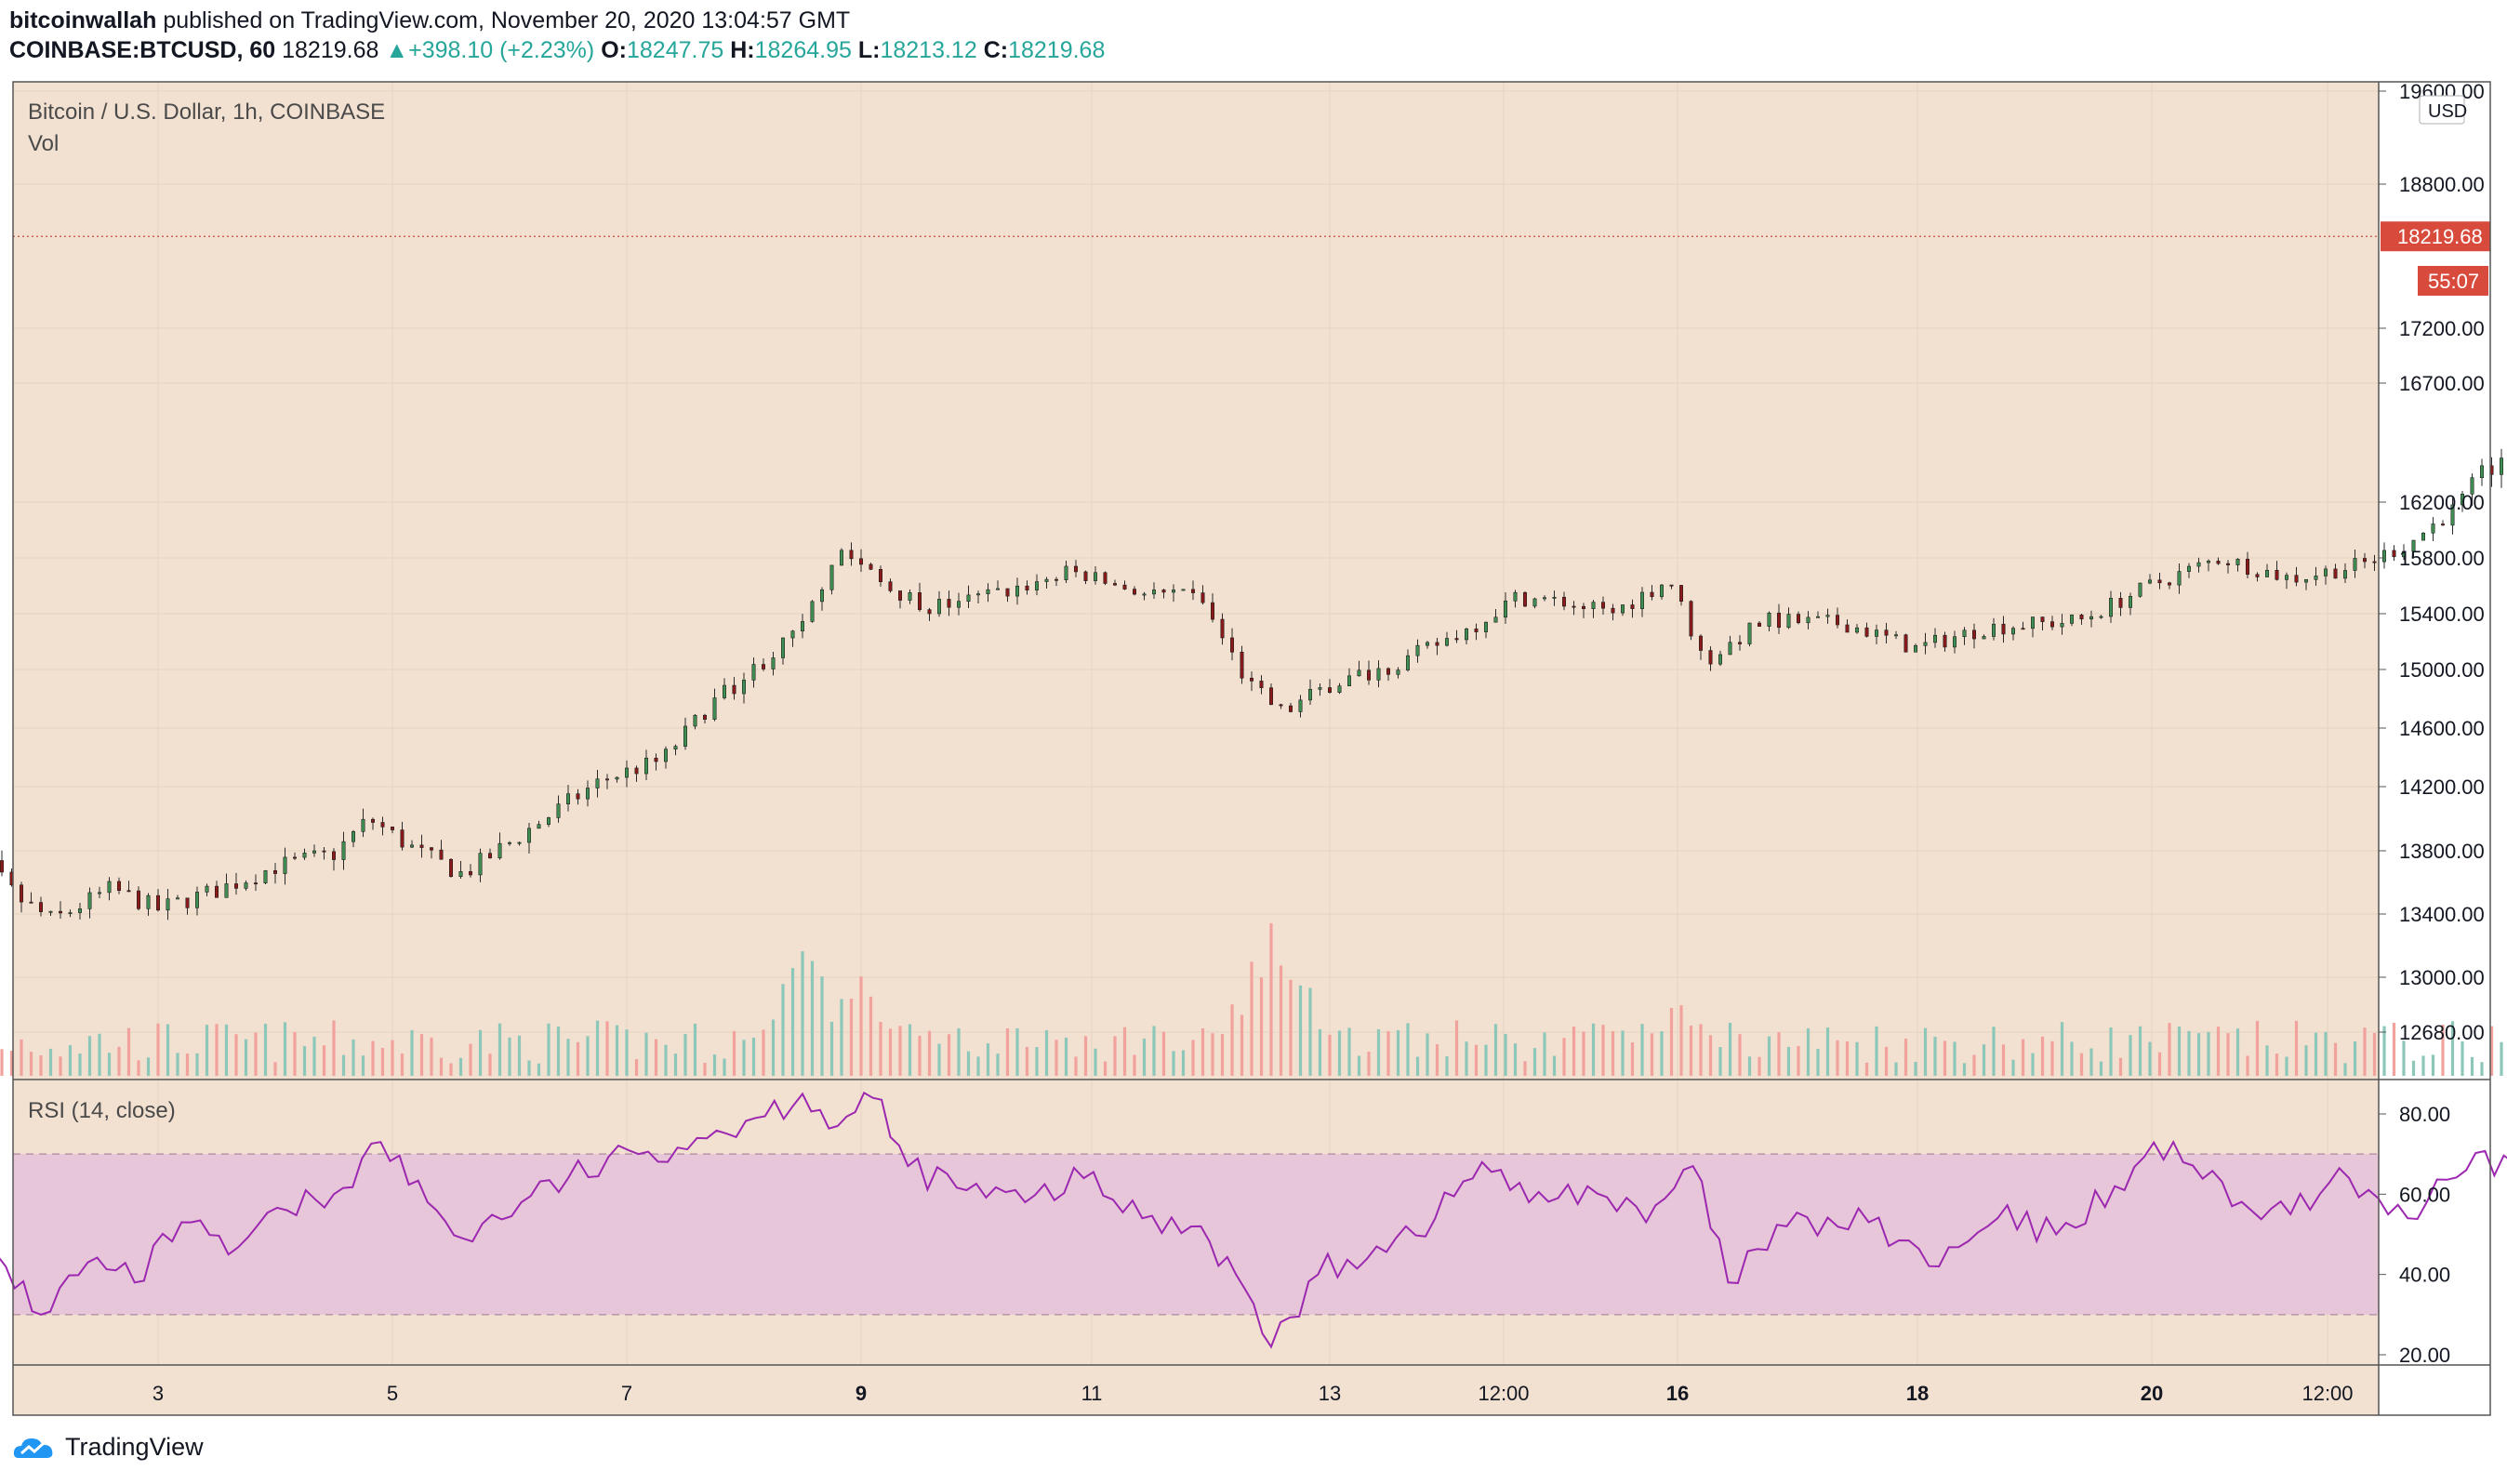  I want to click on rsi-tick-label: 40.00, so click(2424, 1275).